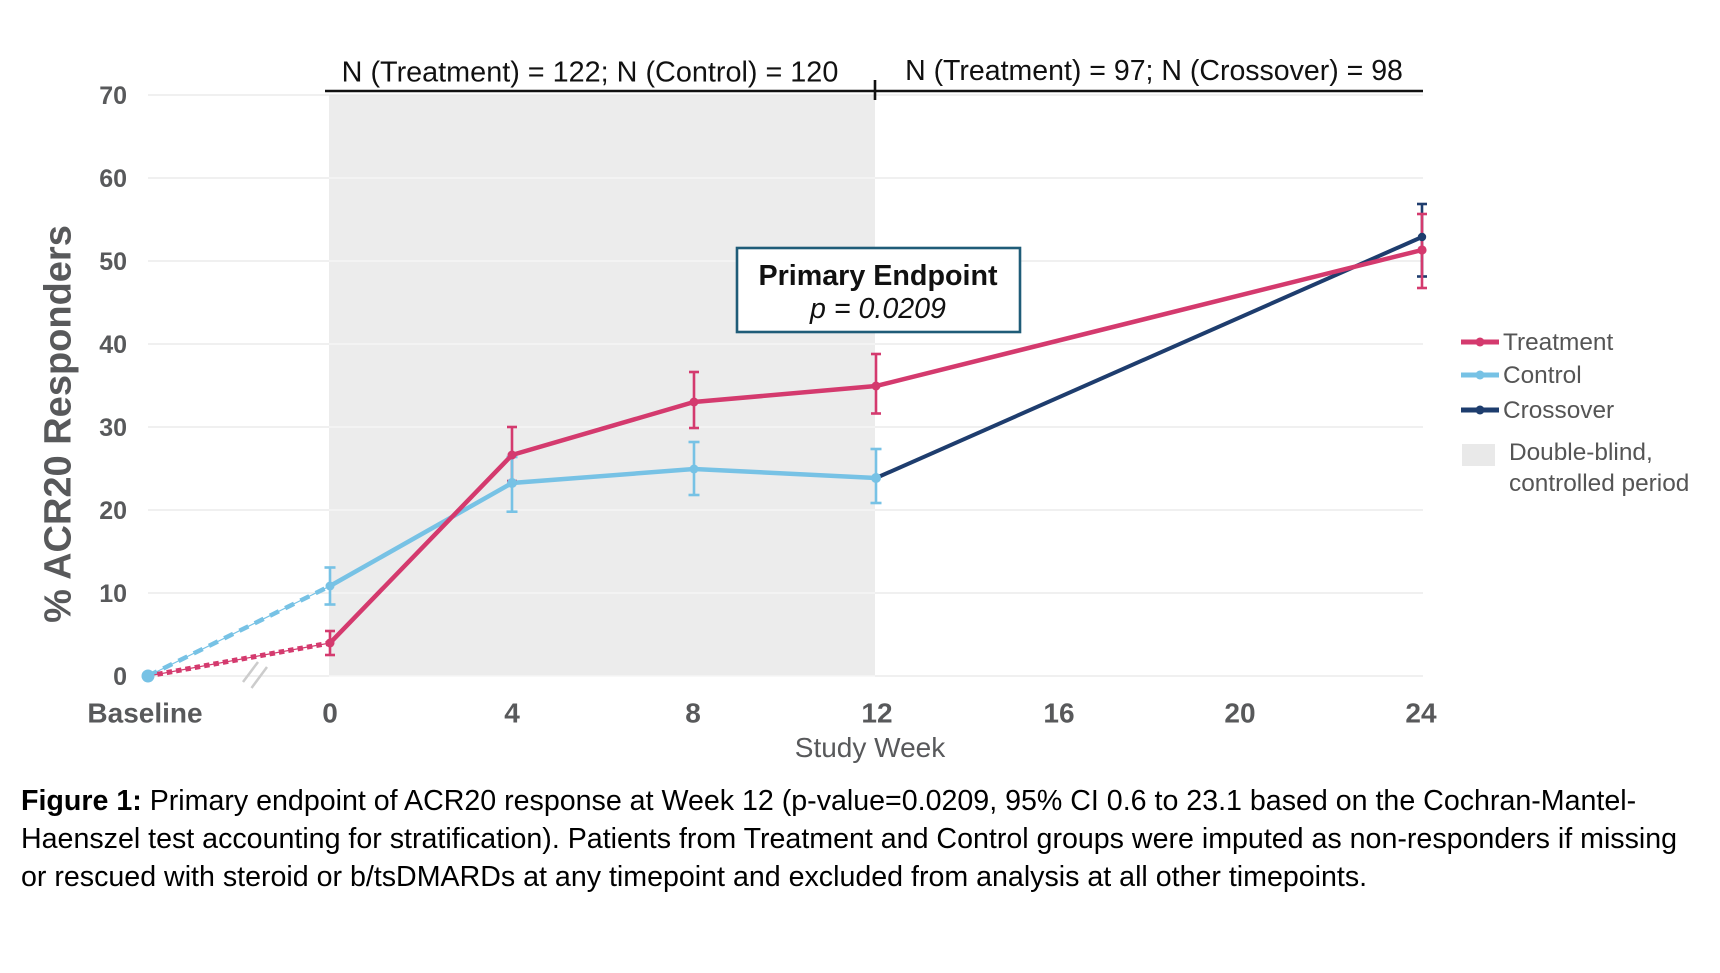  Describe the element at coordinates (870, 747) in the screenshot. I see `svg-text: Study Week` at that location.